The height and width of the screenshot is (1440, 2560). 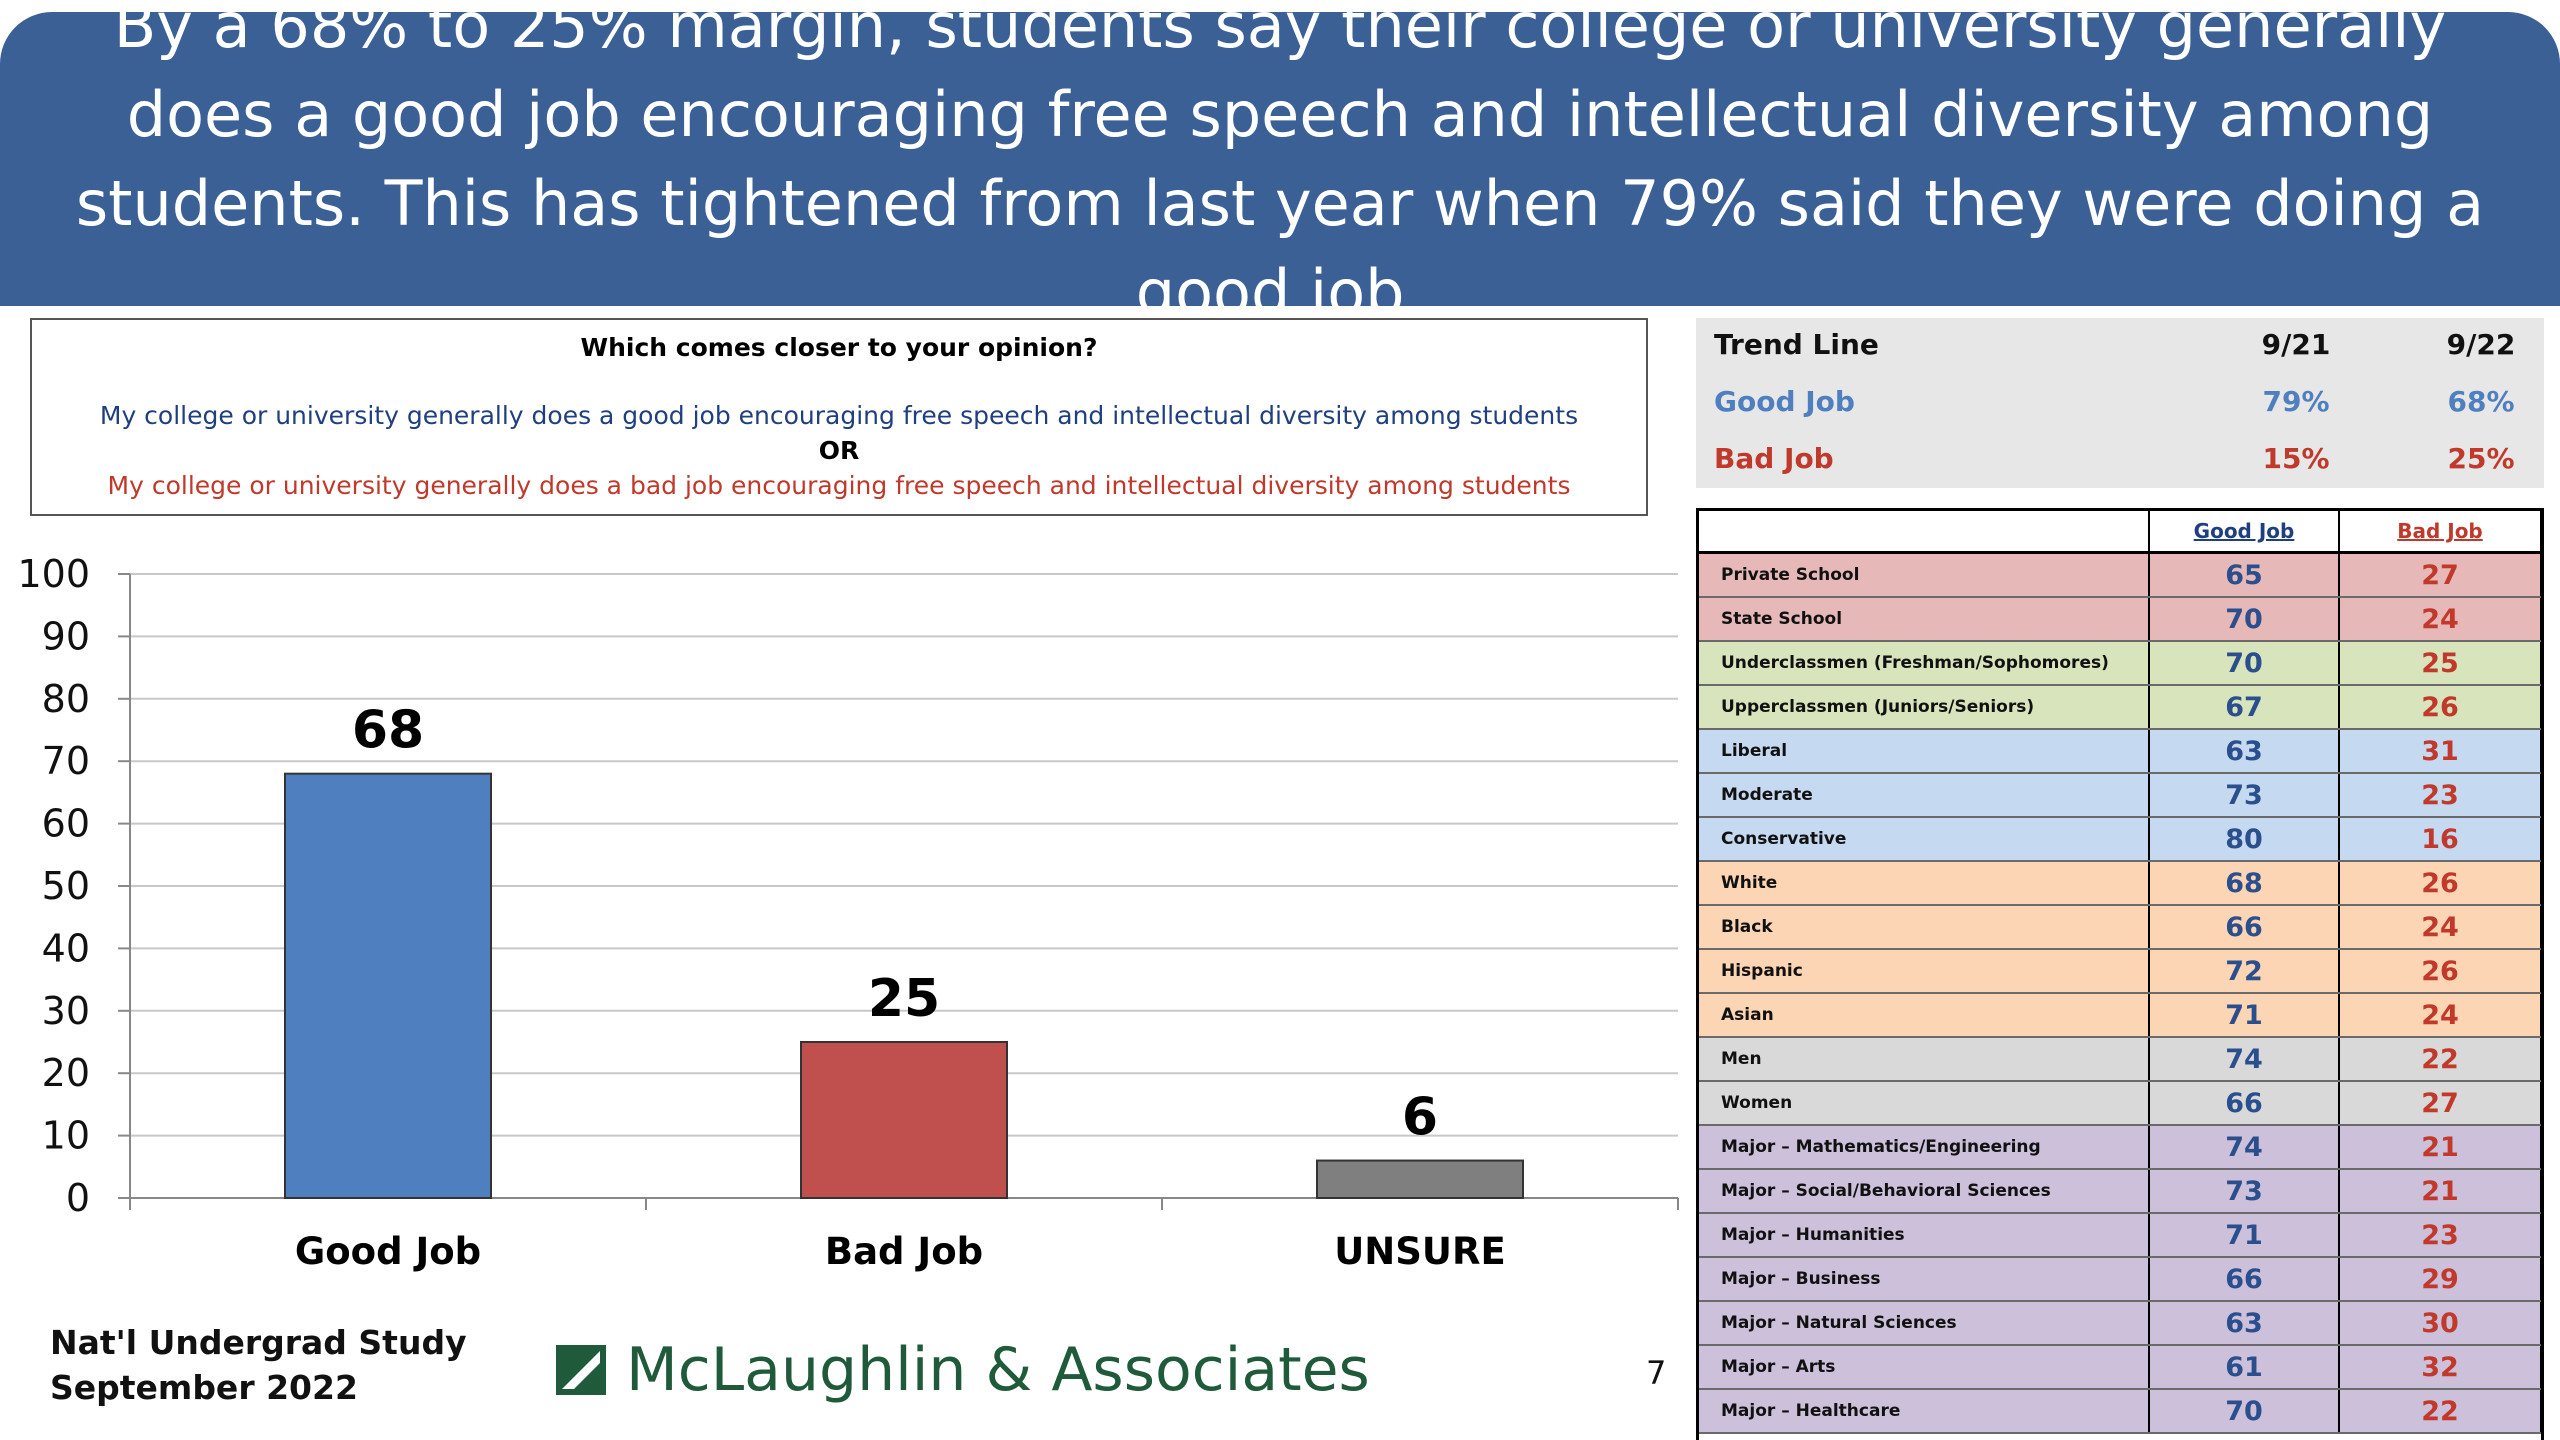 I want to click on subgroup-header-blank, so click(x=1924, y=532).